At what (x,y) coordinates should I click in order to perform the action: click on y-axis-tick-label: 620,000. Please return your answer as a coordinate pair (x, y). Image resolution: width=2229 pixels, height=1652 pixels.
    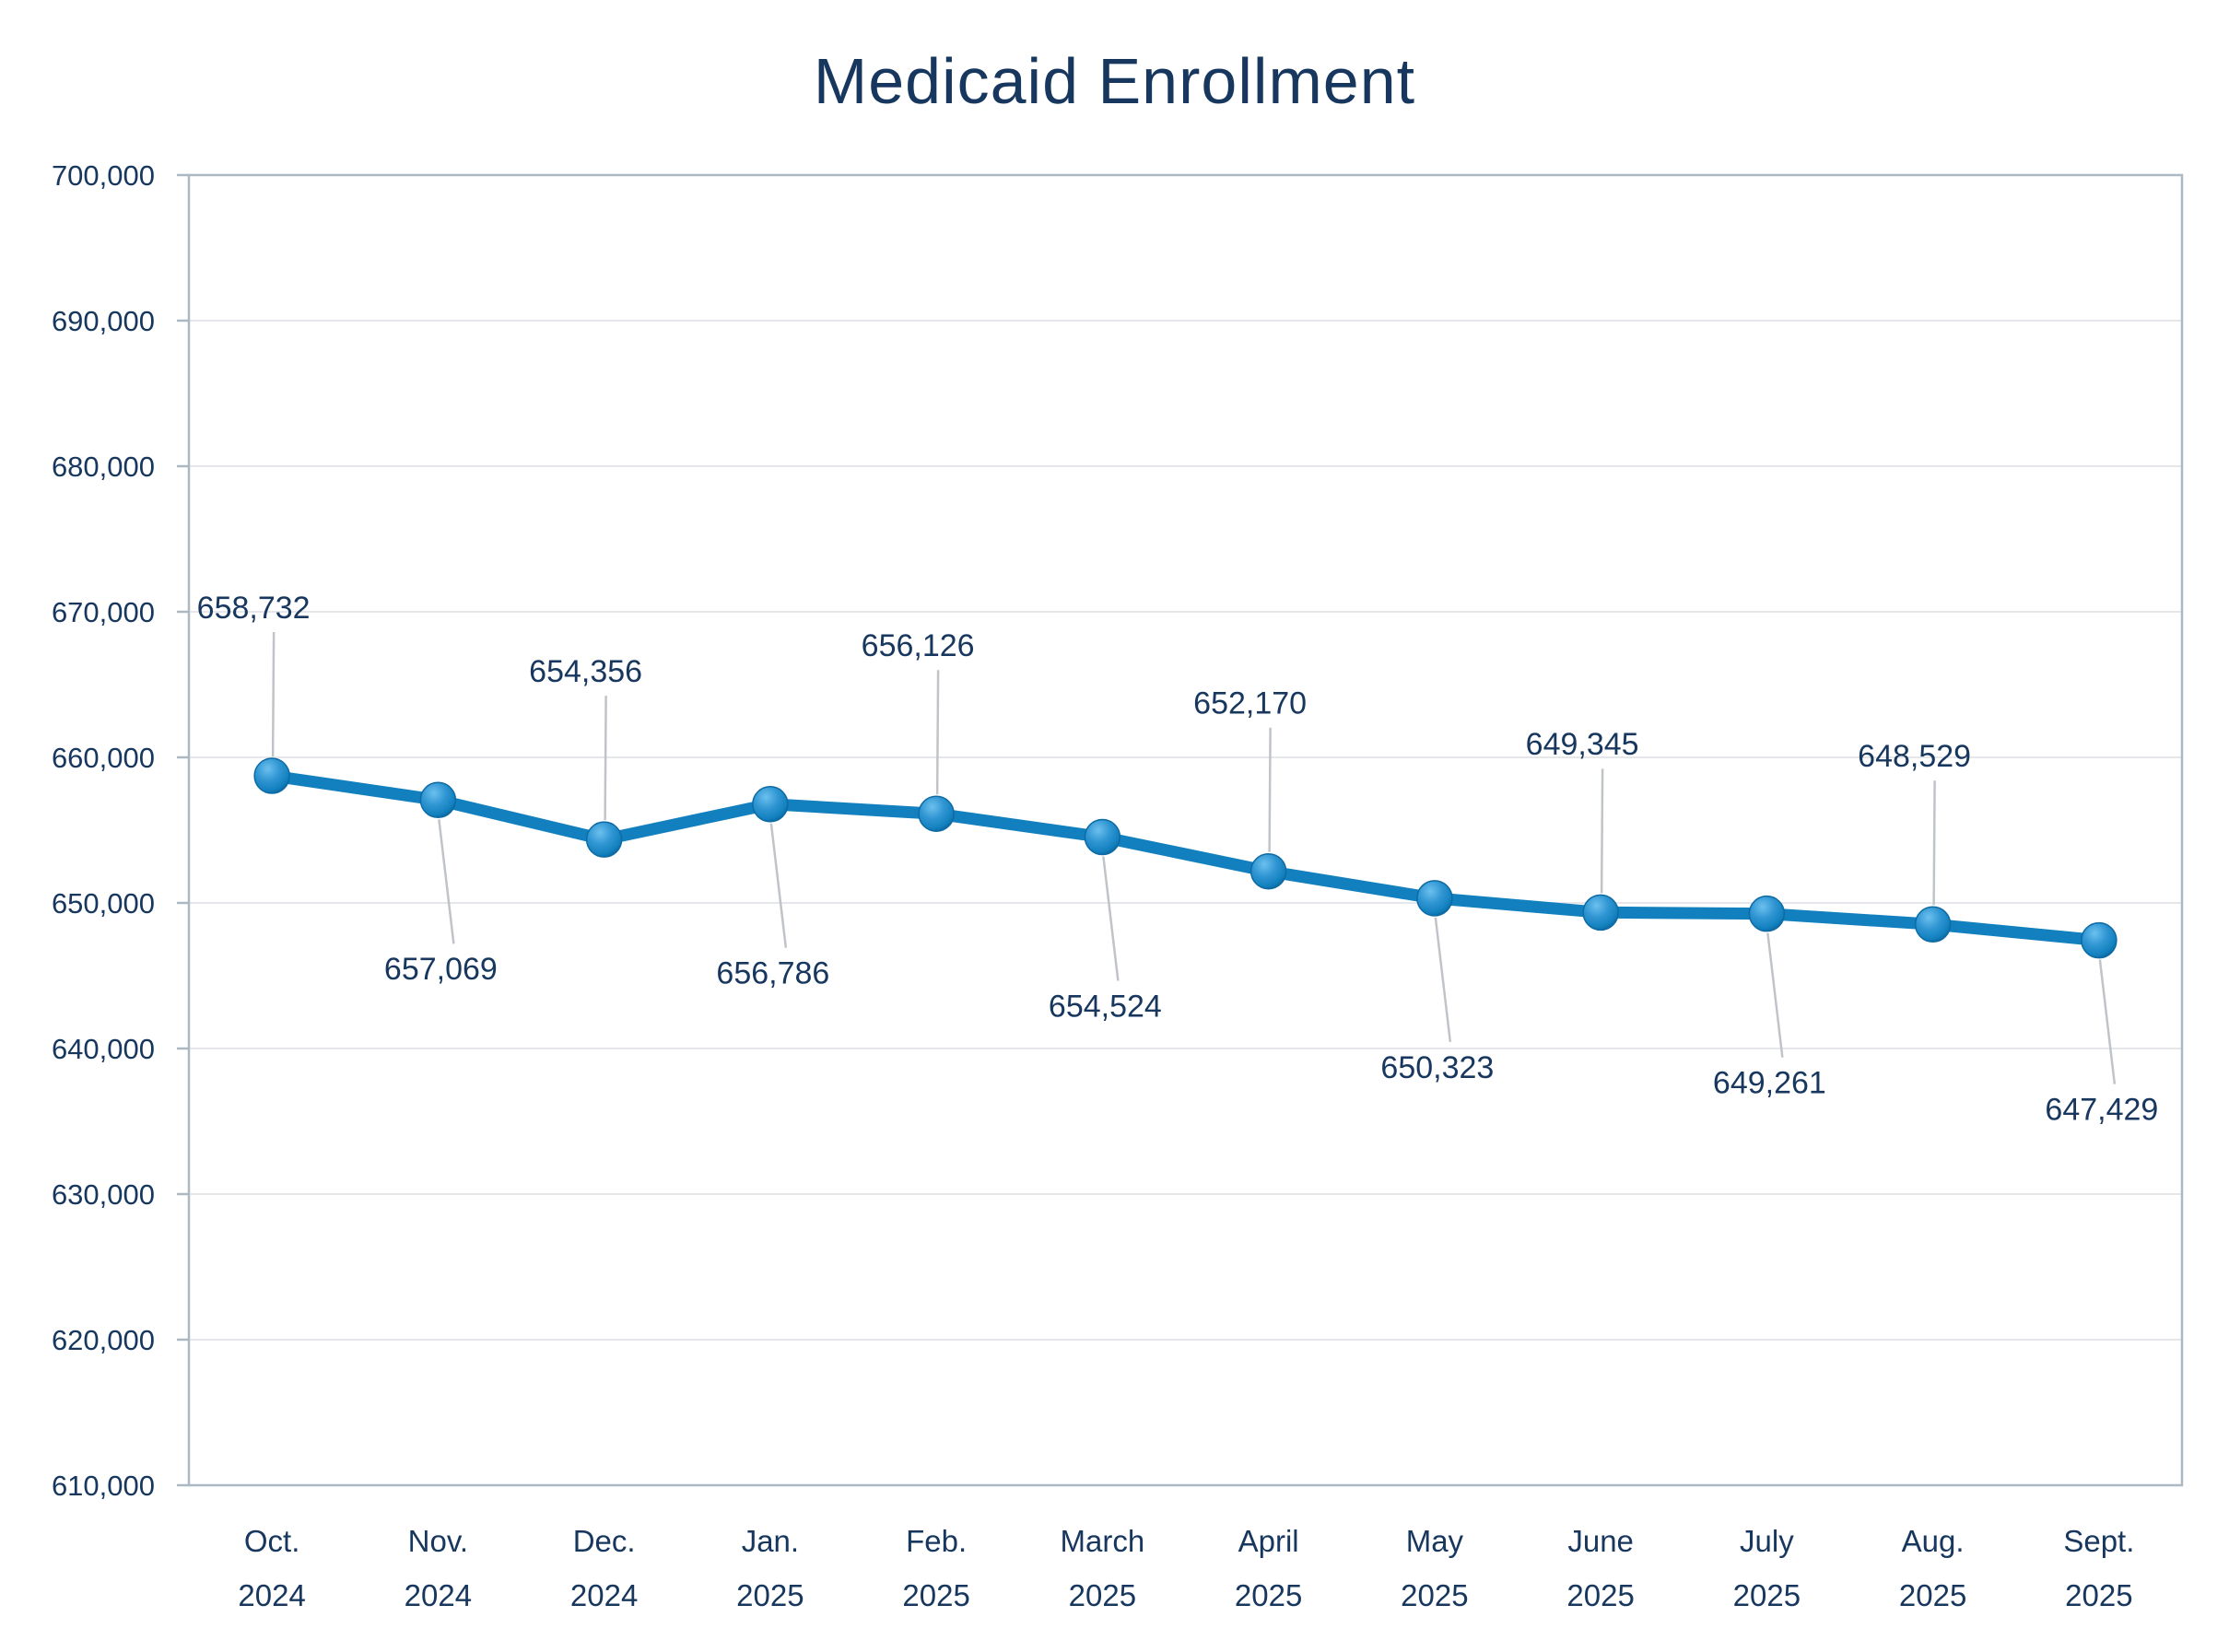
    Looking at the image, I should click on (103, 1340).